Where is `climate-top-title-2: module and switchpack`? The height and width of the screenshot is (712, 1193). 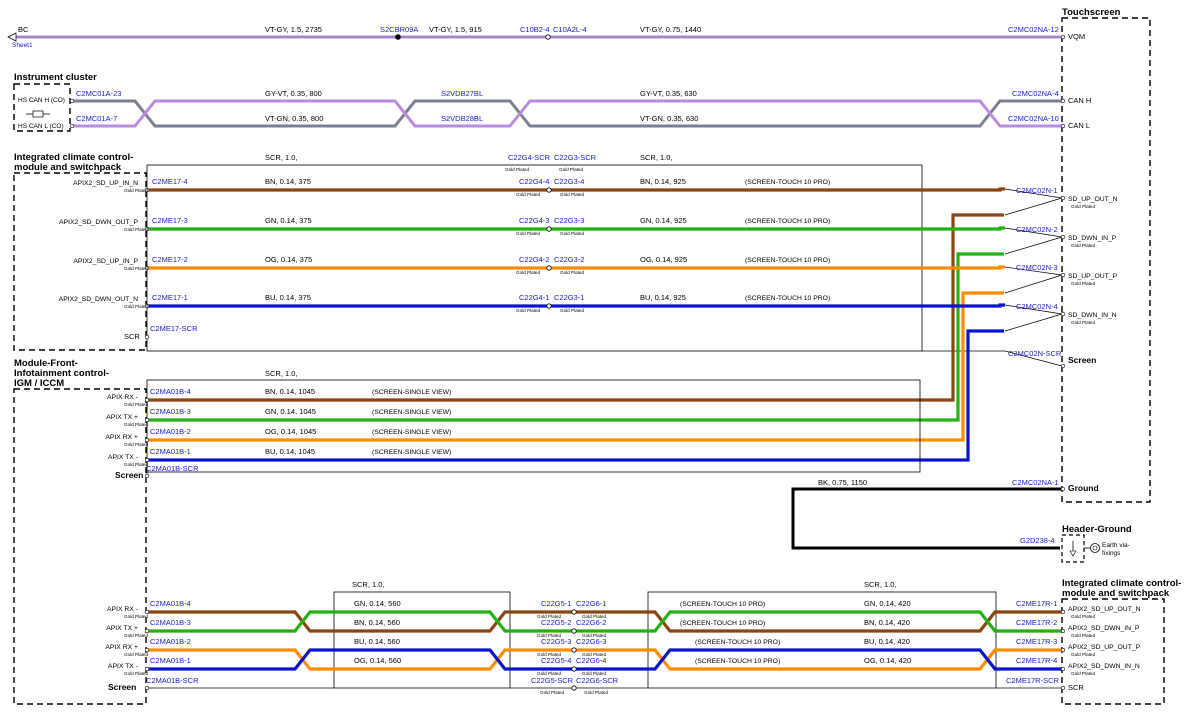 climate-top-title-2: module and switchpack is located at coordinates (68, 167).